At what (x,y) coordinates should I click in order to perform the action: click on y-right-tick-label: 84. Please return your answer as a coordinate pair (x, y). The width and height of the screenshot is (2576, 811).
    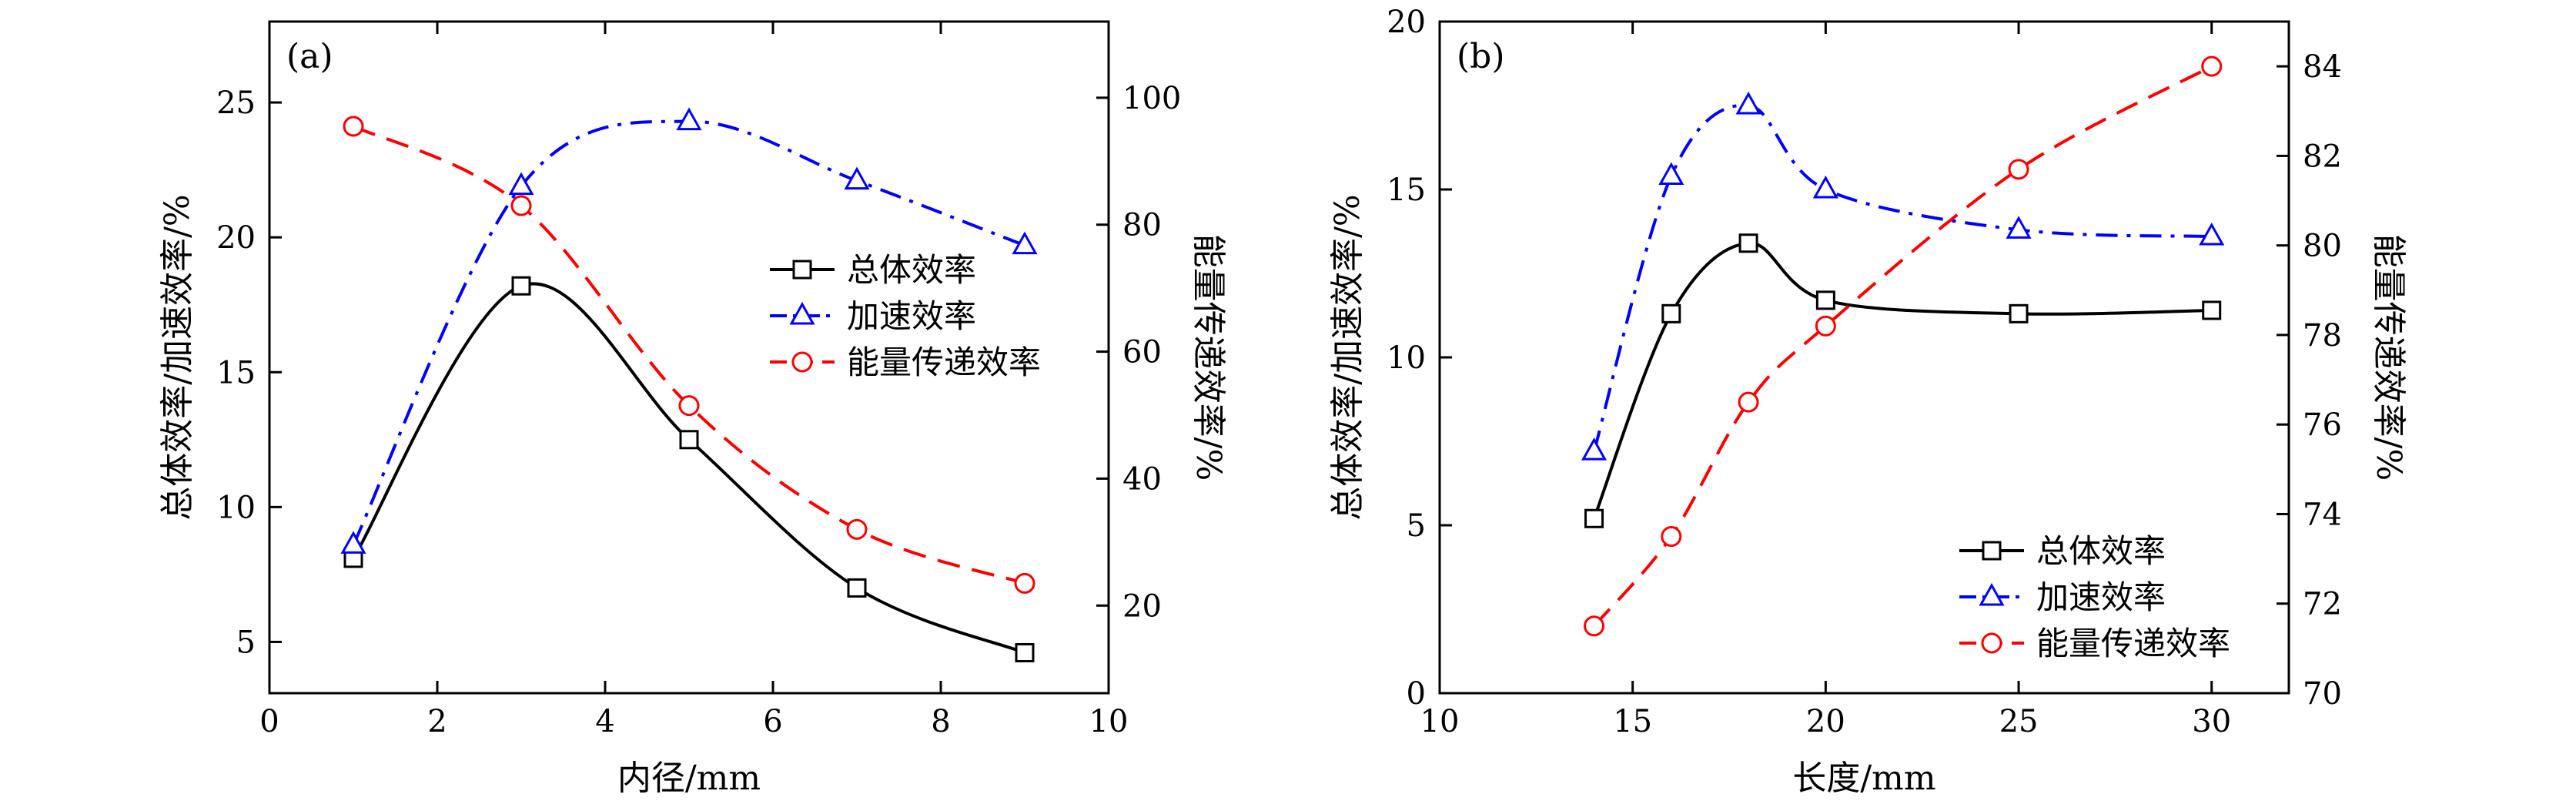
    Looking at the image, I should click on (2322, 67).